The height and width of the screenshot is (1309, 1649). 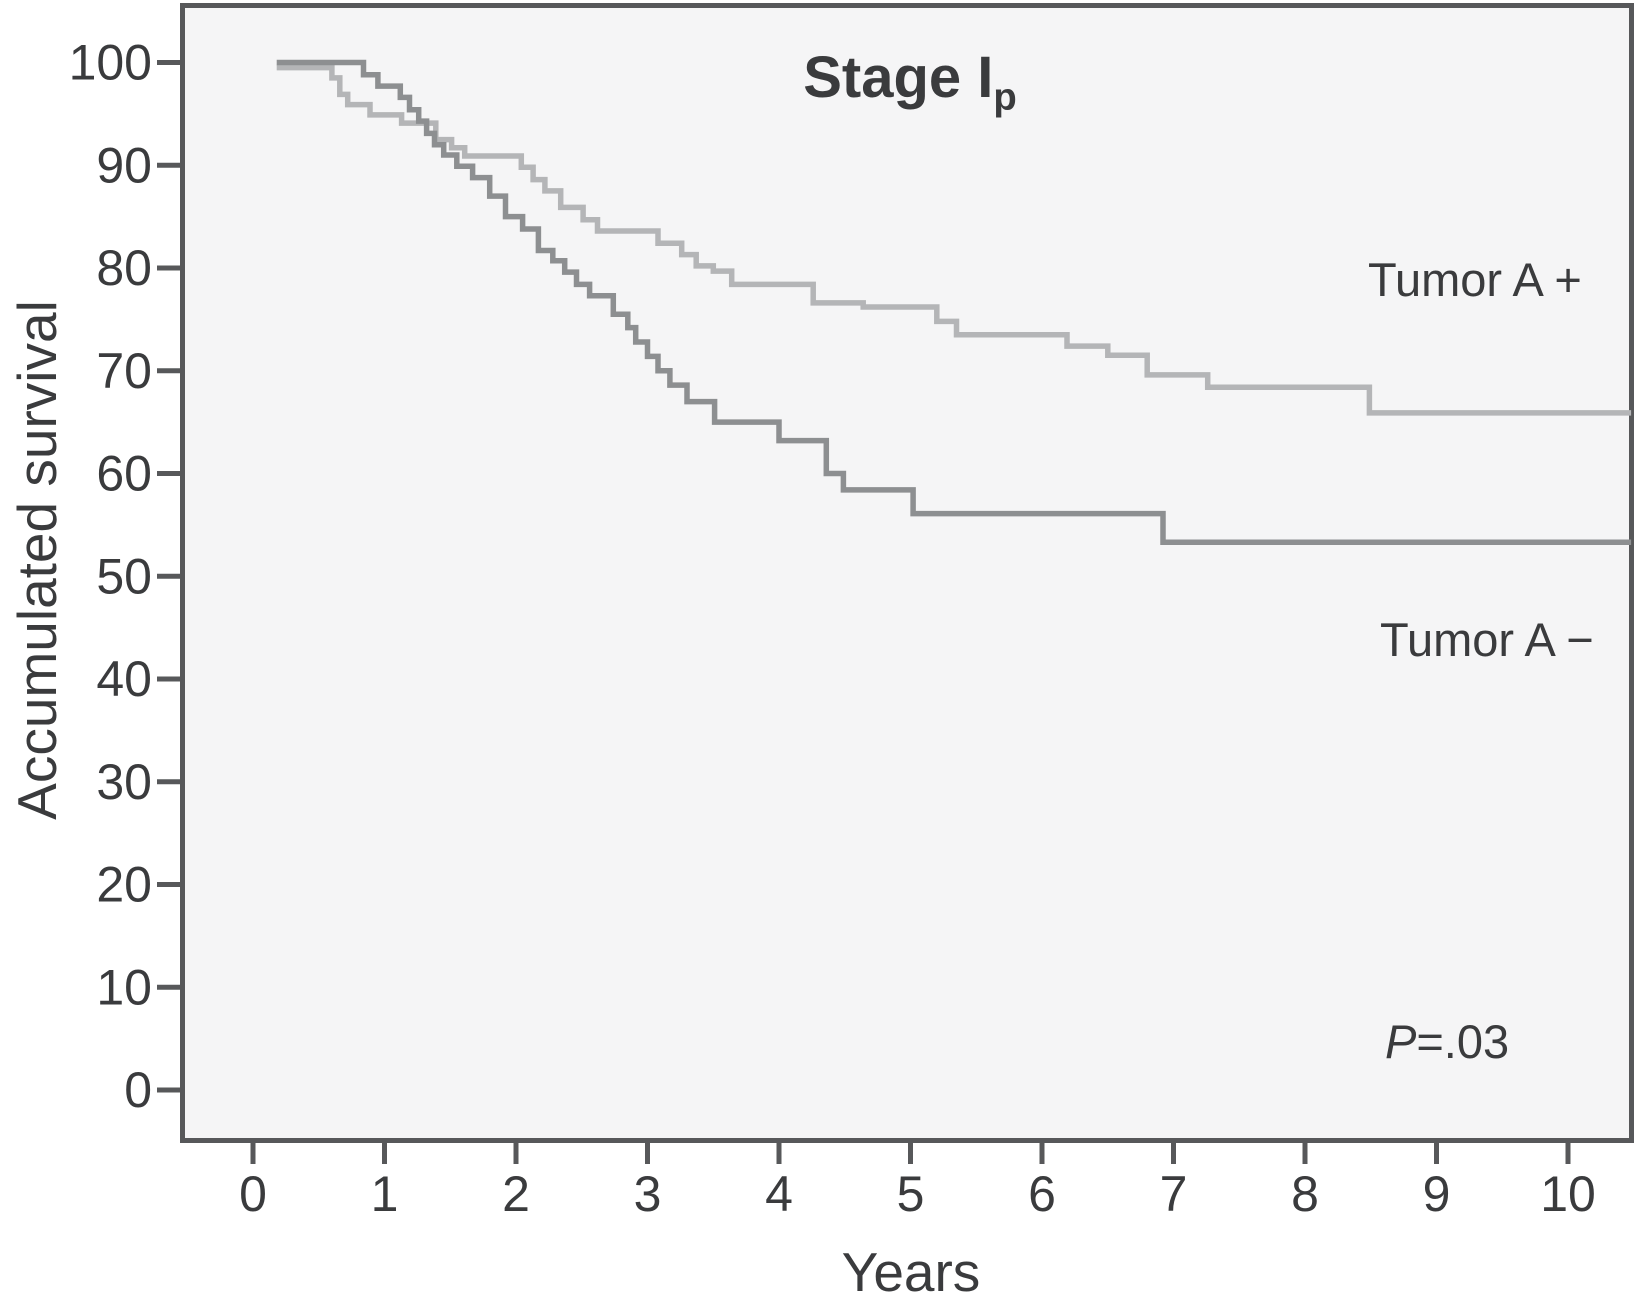 What do you see at coordinates (1463, 1041) in the screenshot?
I see `p-value-number: =.03` at bounding box center [1463, 1041].